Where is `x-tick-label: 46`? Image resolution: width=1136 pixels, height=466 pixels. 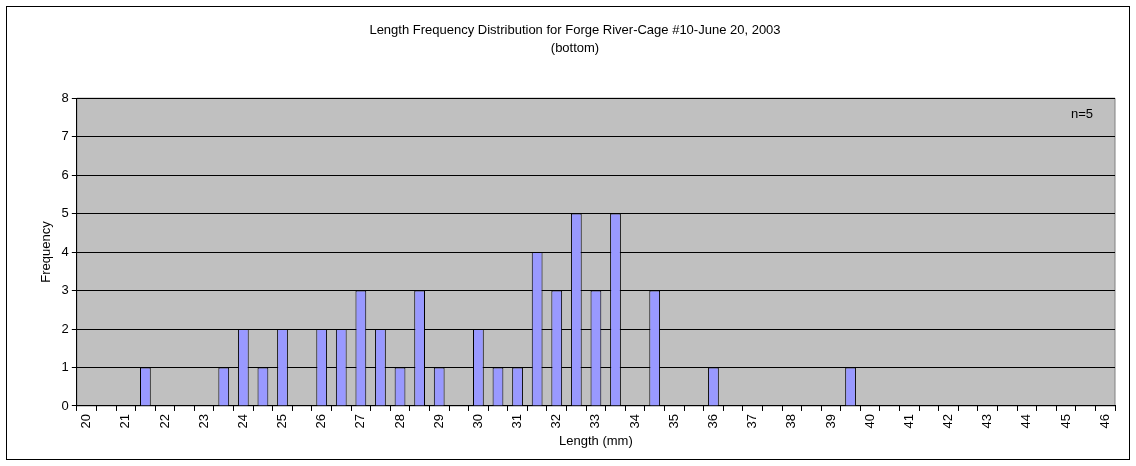
x-tick-label: 46 is located at coordinates (1104, 421).